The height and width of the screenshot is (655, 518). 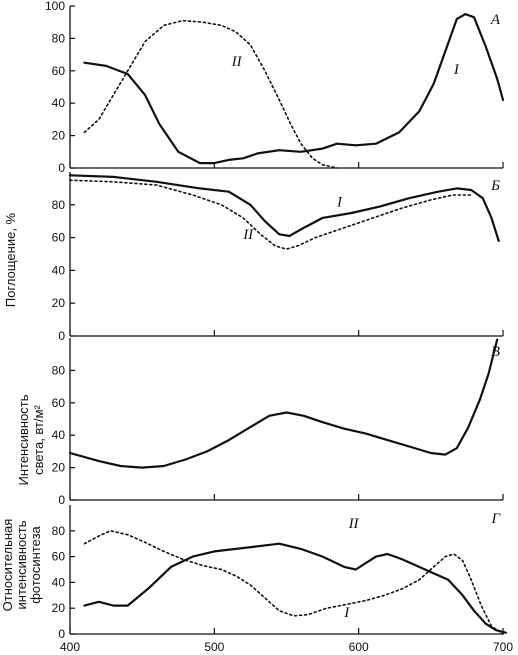 I want to click on x-tick-label: 700, so click(x=503, y=647).